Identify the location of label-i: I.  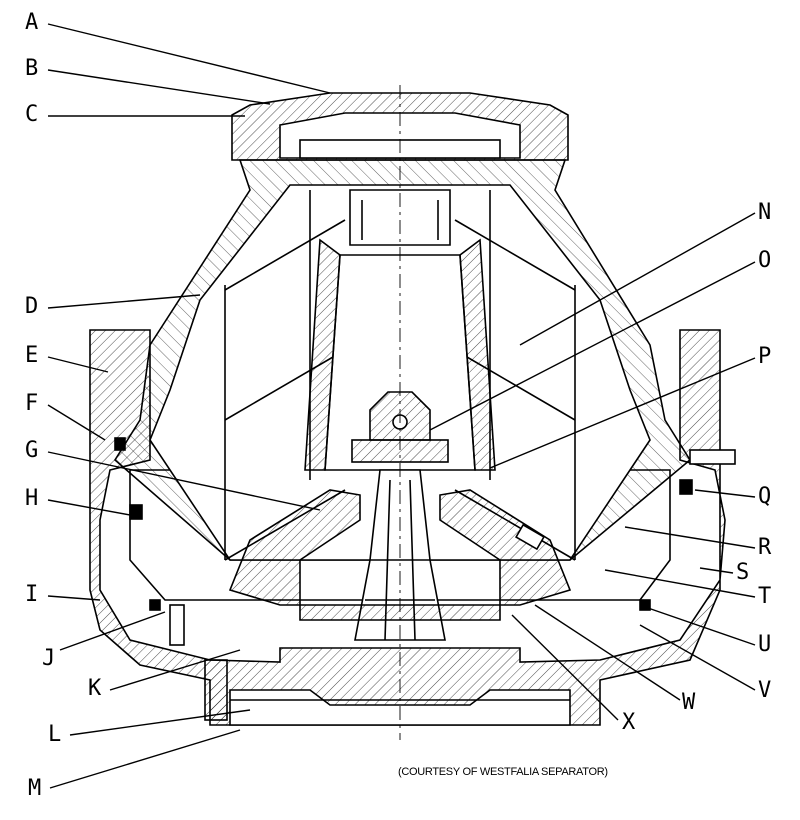
(32, 594).